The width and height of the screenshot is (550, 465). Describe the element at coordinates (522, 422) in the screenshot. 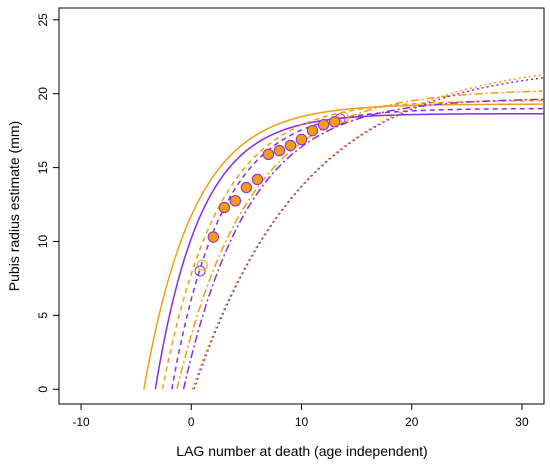

I see `x-tick-label: 30` at that location.